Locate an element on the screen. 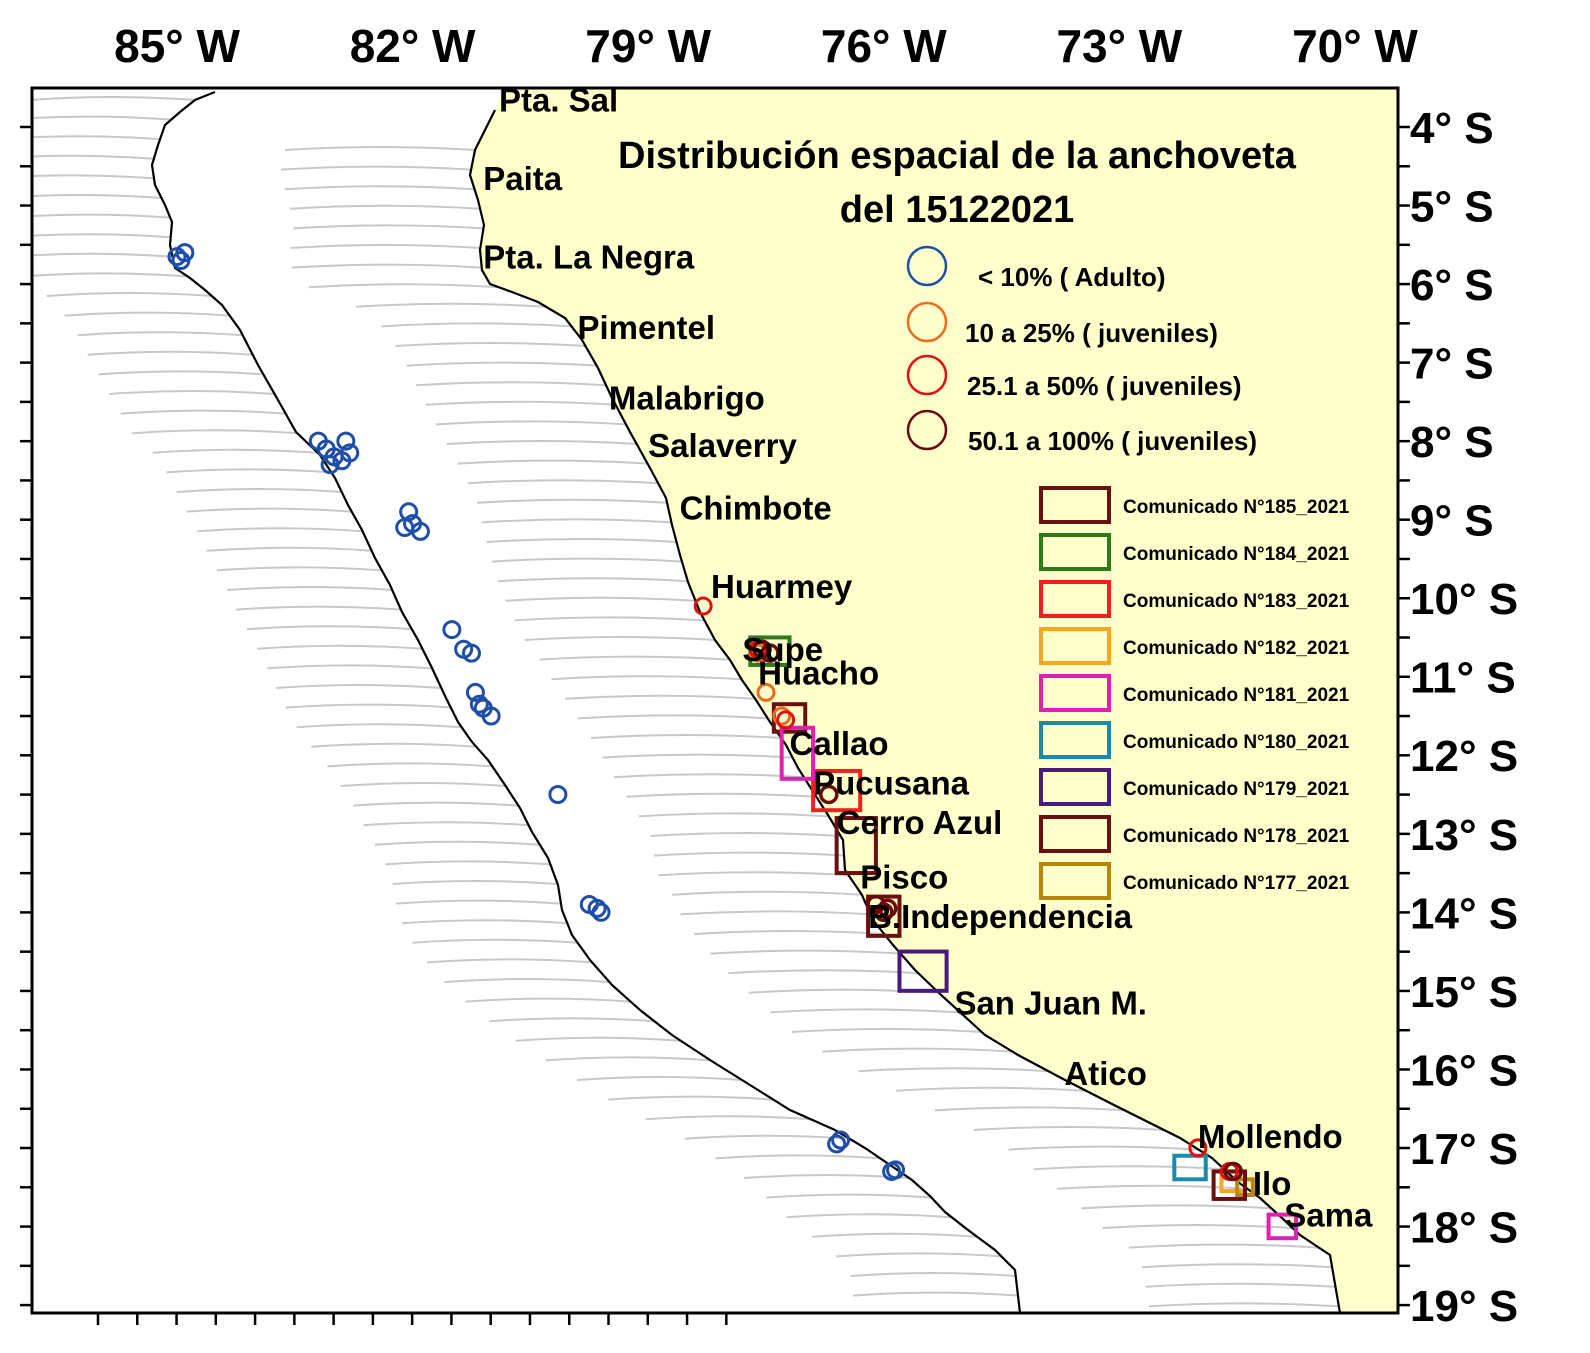 The height and width of the screenshot is (1353, 1590). latitude-label: 16° S is located at coordinates (1464, 1070).